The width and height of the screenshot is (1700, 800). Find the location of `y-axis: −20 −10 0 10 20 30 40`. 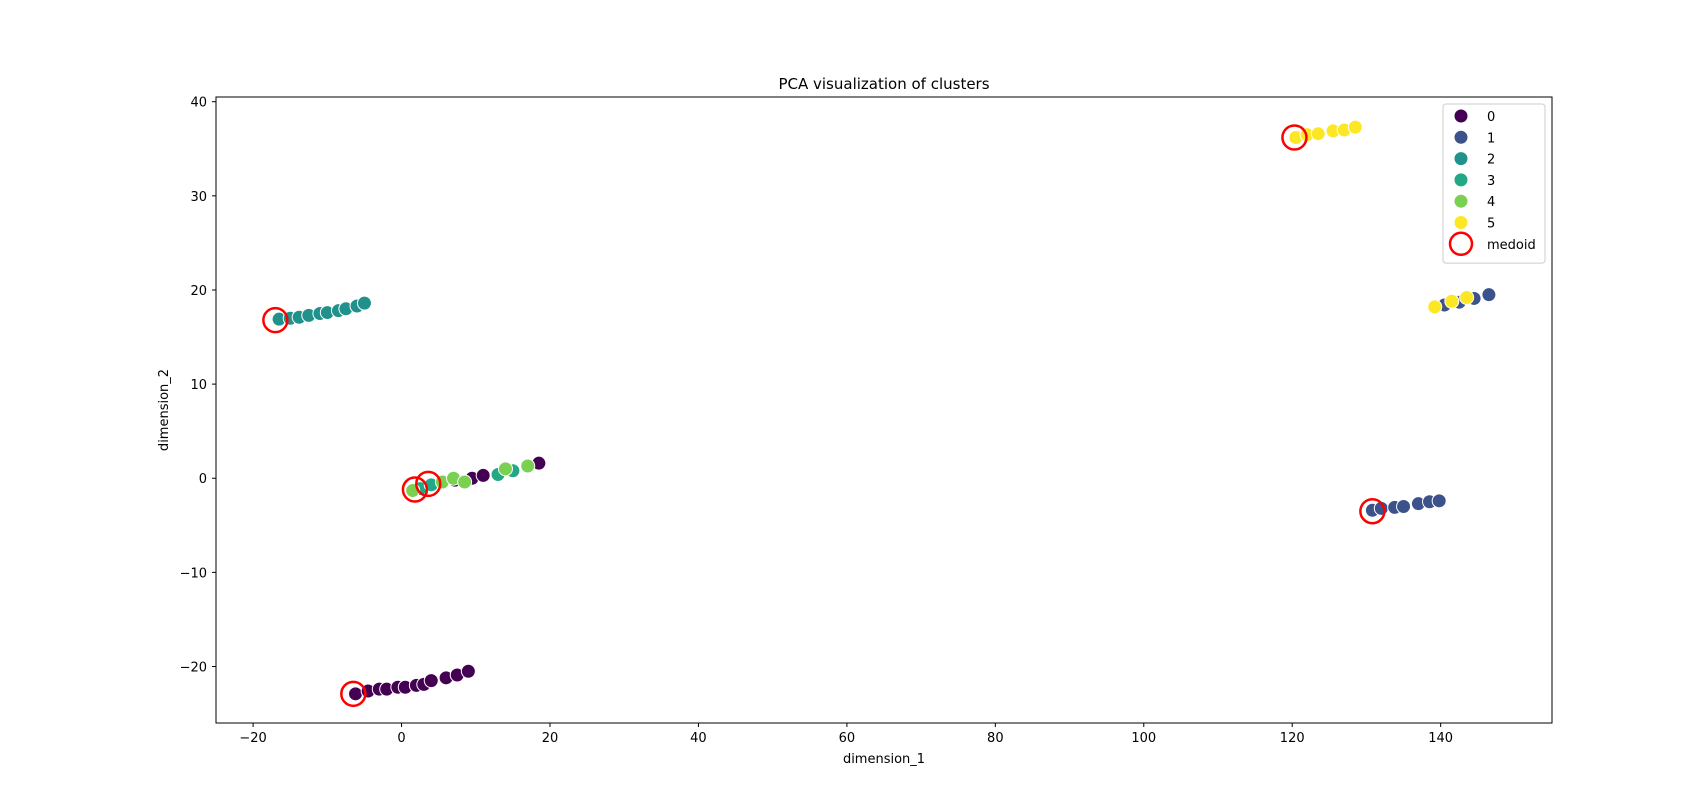

y-axis: −20 −10 0 10 20 30 40 is located at coordinates (198, 386).